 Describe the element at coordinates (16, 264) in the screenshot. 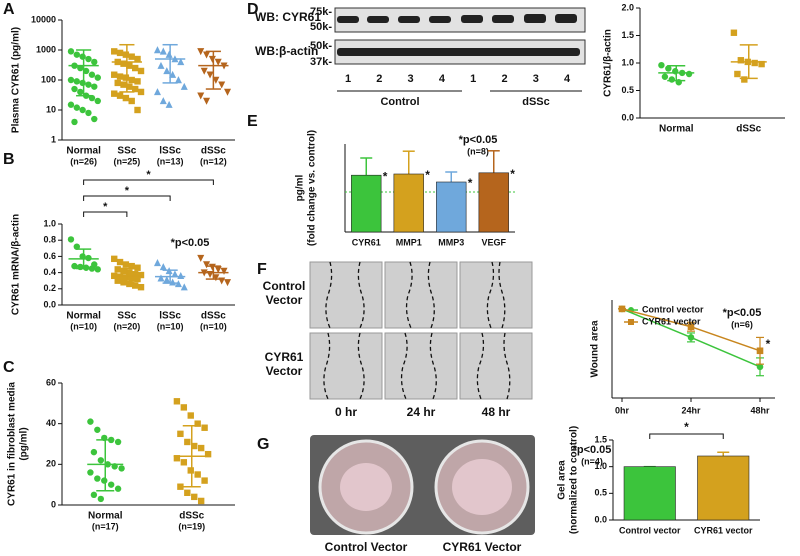

I see `y-axis-label: CYR61 mRNA/β-actin` at that location.